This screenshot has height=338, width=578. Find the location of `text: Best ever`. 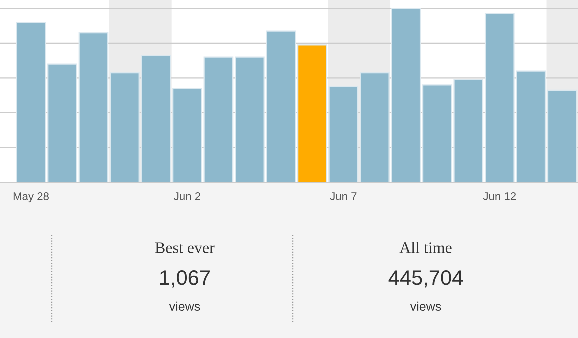

text: Best ever is located at coordinates (185, 248).